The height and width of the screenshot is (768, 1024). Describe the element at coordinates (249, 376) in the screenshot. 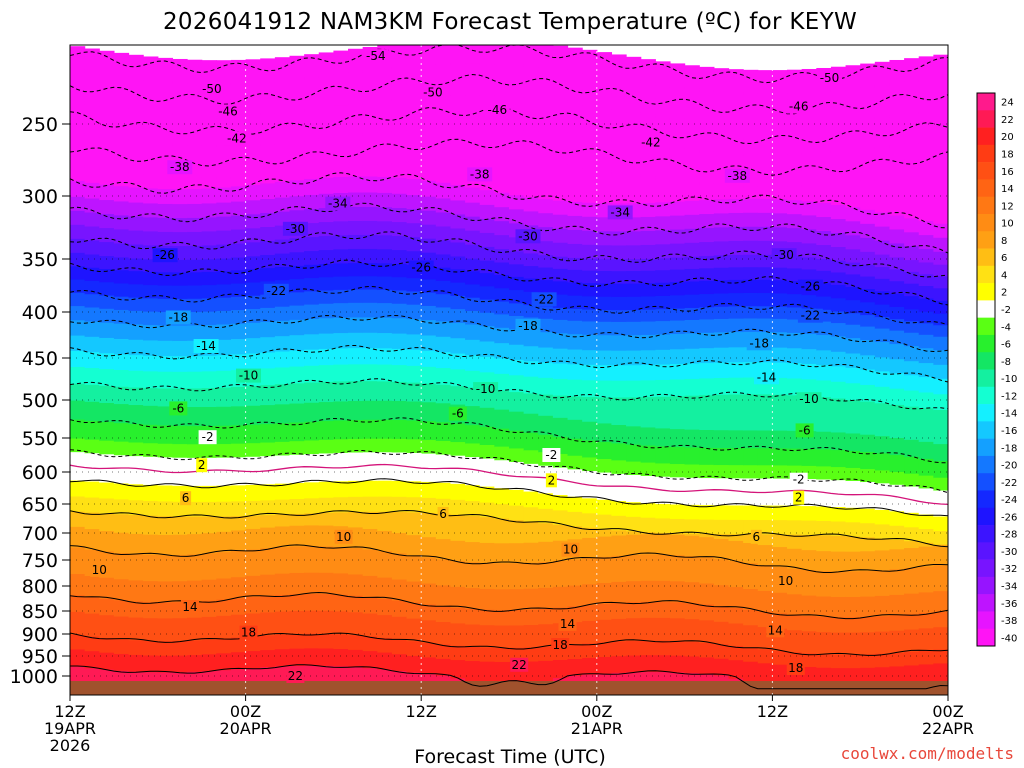

I see `contour-label: -10` at that location.